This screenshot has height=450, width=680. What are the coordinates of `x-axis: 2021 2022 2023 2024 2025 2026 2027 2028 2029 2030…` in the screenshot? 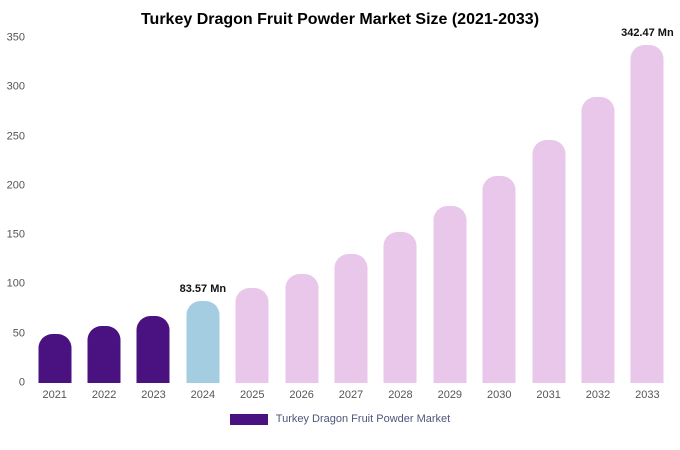 It's located at (351, 392).